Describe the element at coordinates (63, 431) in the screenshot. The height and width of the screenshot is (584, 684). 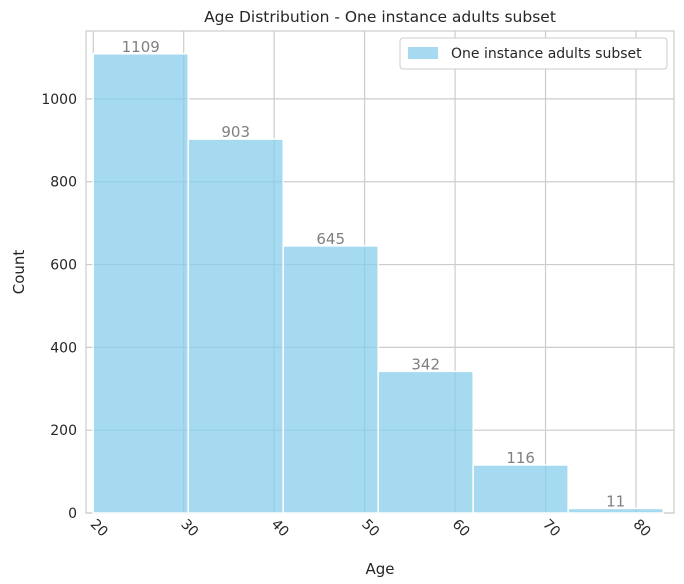
I see `y-tick-label: 200` at that location.